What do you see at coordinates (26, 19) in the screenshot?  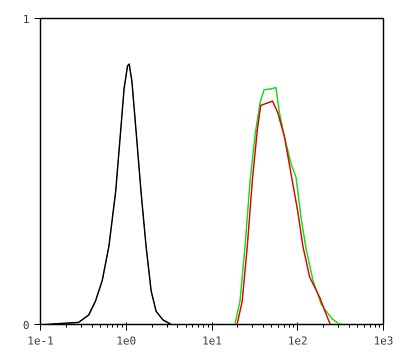 I see `y-tick-label: 1` at bounding box center [26, 19].